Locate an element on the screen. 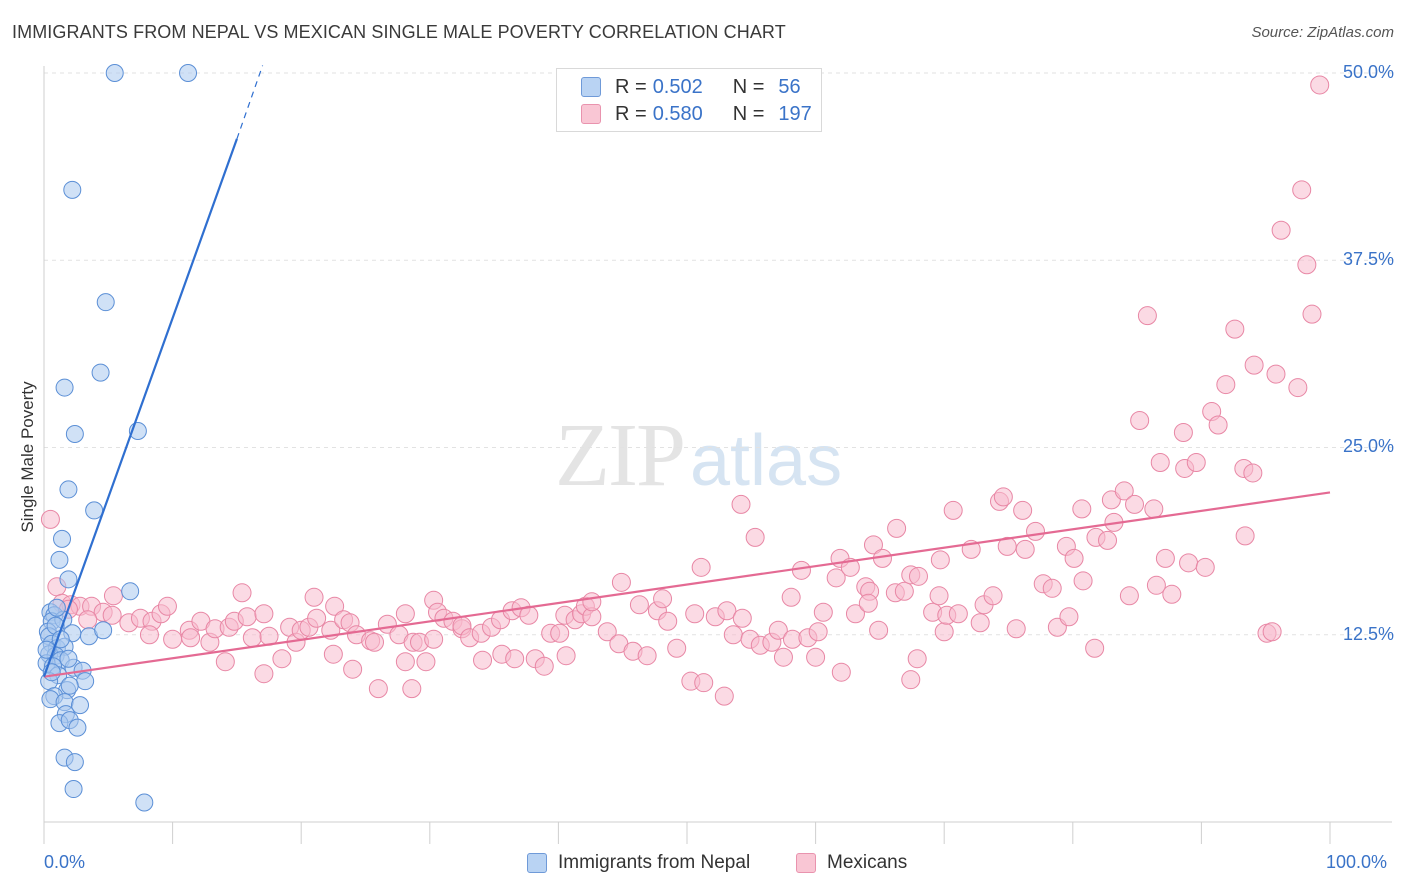 This screenshot has width=1406, height=892. nepal-trend-line is located at coordinates (140, 408).